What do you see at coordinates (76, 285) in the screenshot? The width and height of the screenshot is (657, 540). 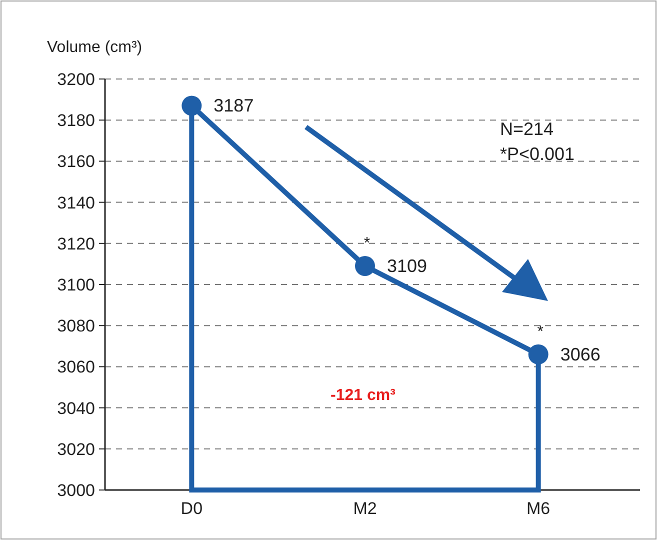 I see `y-tick-label: 3100` at bounding box center [76, 285].